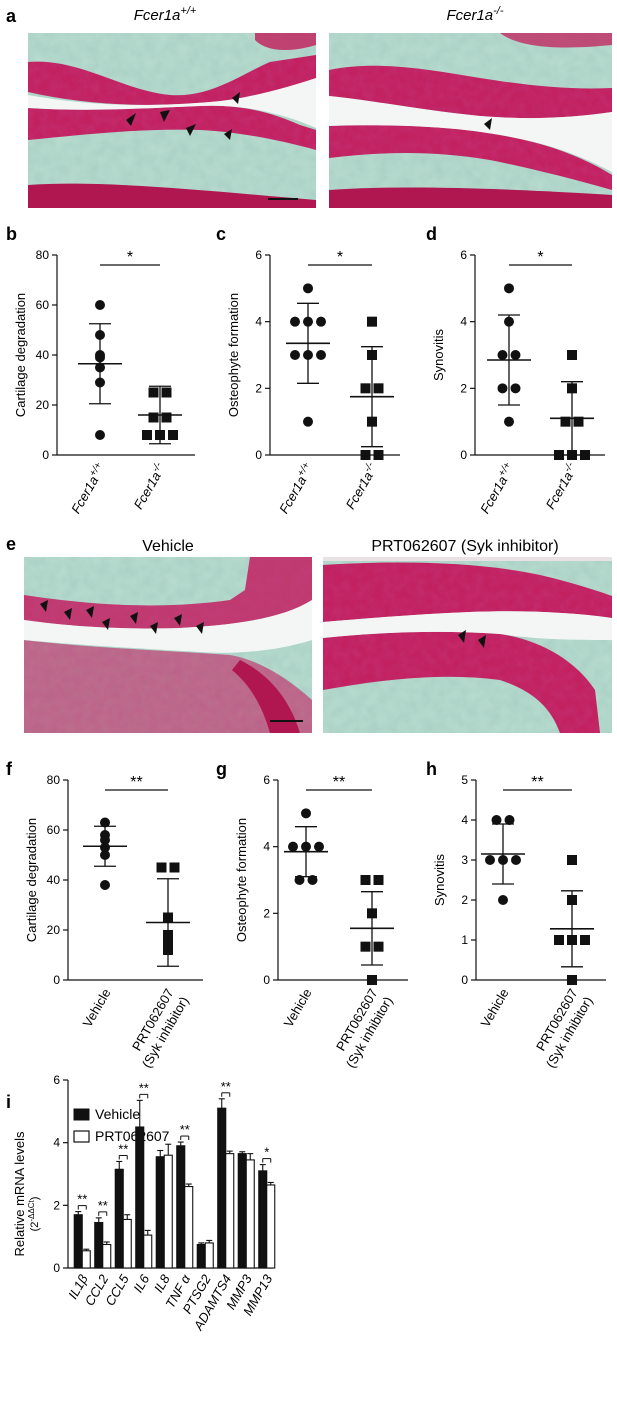 This screenshot has width=617, height=1423. What do you see at coordinates (221, 234) in the screenshot?
I see `panel-letter-c: c` at bounding box center [221, 234].